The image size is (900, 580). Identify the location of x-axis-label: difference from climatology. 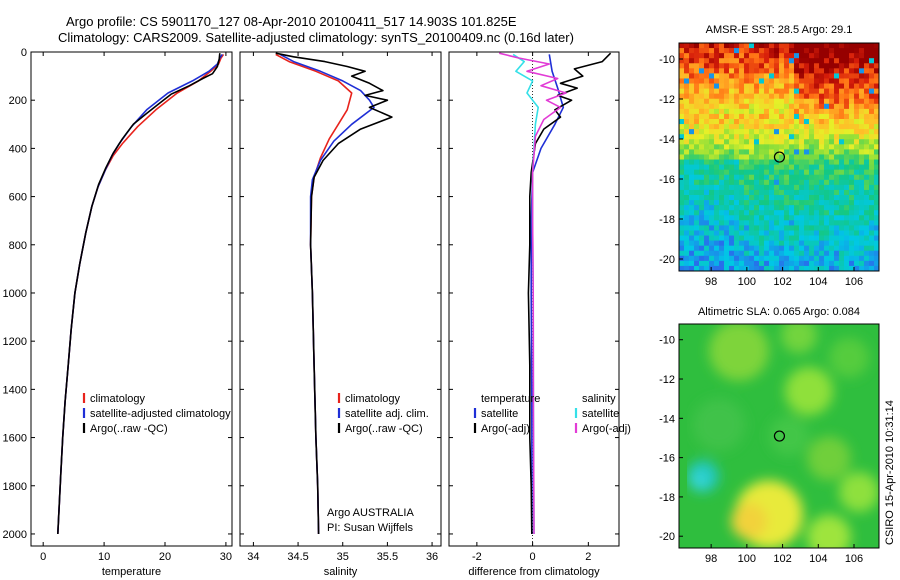
(534, 572).